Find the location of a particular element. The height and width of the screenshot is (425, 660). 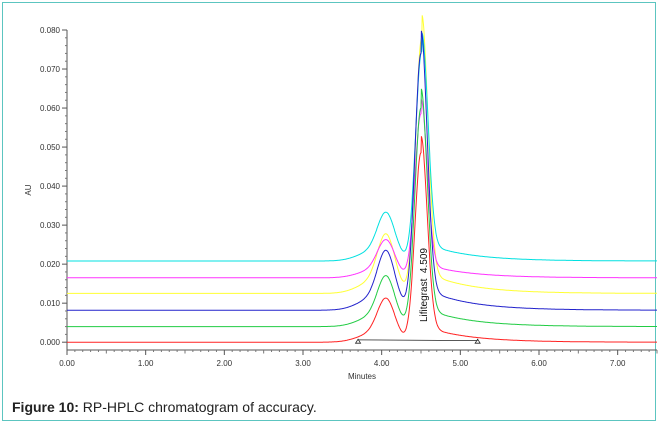

peak-name: Lifitegrast is located at coordinates (424, 300).